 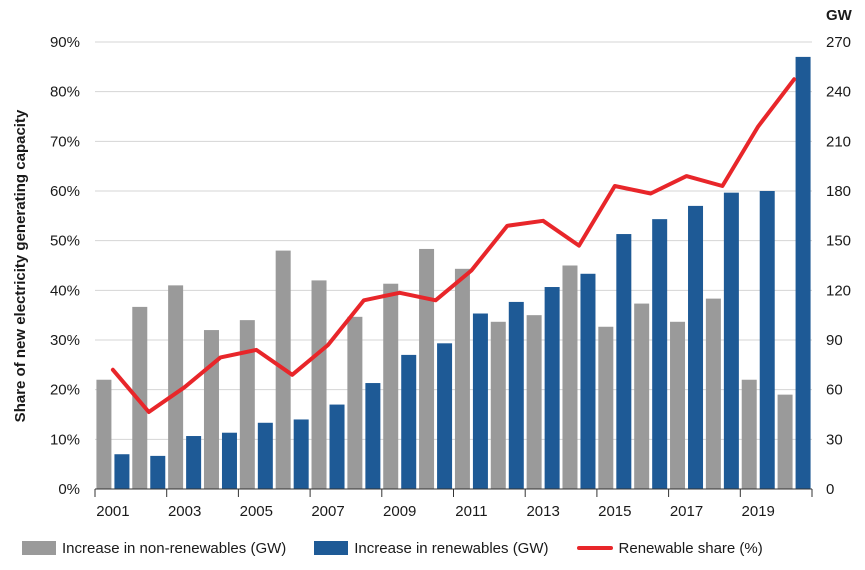 What do you see at coordinates (542, 511) in the screenshot?
I see `x-tick-label: 2013` at bounding box center [542, 511].